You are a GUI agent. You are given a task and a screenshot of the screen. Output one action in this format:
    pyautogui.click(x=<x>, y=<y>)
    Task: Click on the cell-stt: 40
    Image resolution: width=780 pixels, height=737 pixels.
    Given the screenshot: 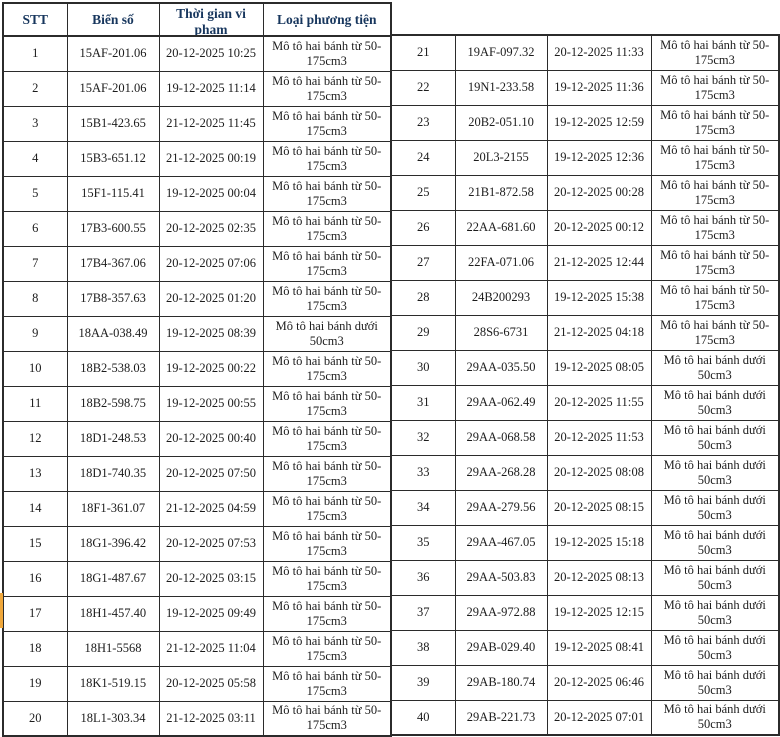 What is the action you would take?
    pyautogui.click(x=423, y=717)
    